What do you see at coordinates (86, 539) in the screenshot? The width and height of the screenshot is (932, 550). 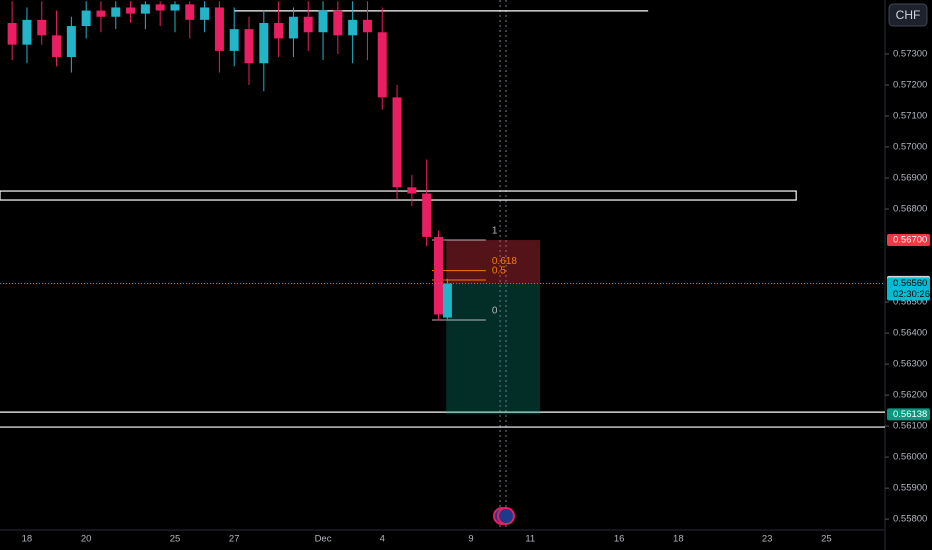 I see `x-tick-label: 20` at bounding box center [86, 539].